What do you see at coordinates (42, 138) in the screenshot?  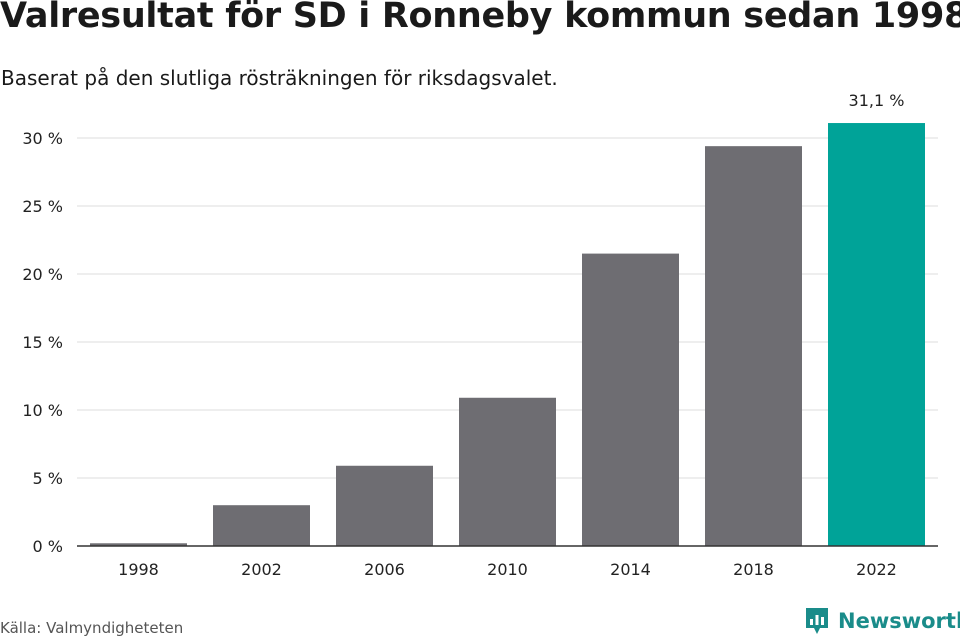 I see `y-tick-label: 30 %` at bounding box center [42, 138].